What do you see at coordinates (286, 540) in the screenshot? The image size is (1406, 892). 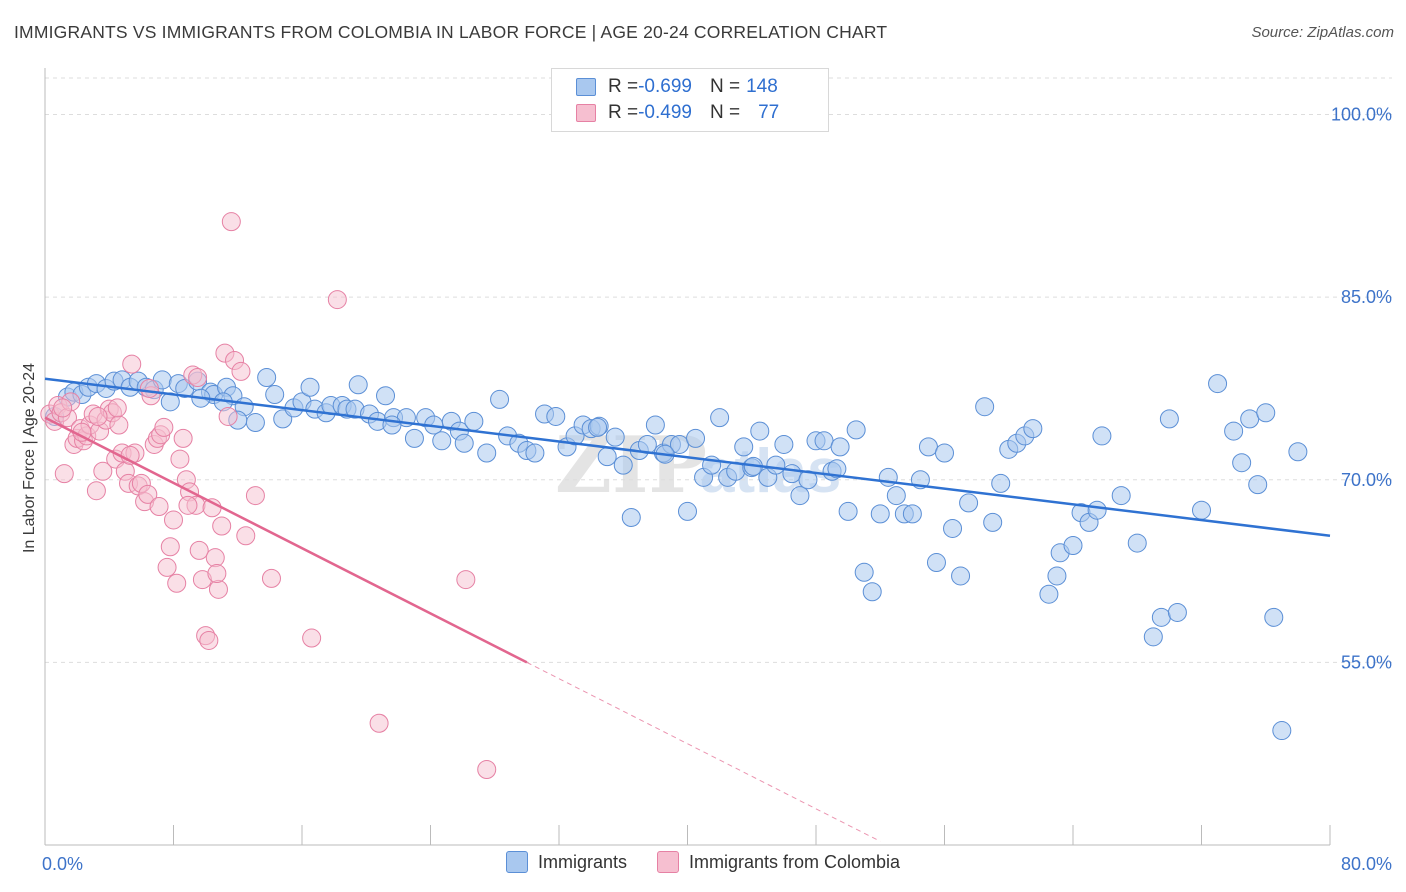 I see `trend-line-colombia` at bounding box center [286, 540].